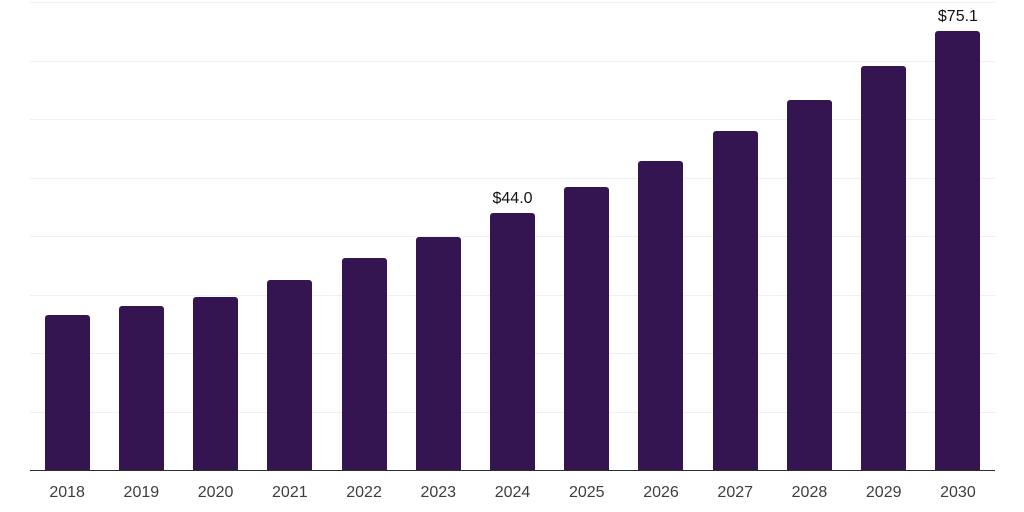 This screenshot has height=512, width=1024. Describe the element at coordinates (884, 268) in the screenshot. I see `bar-2029` at that location.